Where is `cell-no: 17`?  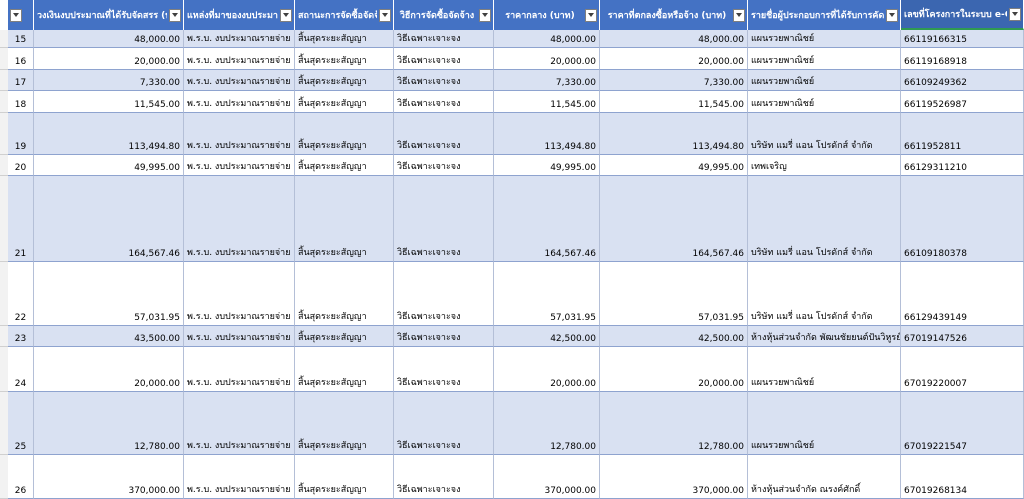 cell-no: 17 is located at coordinates (21, 80).